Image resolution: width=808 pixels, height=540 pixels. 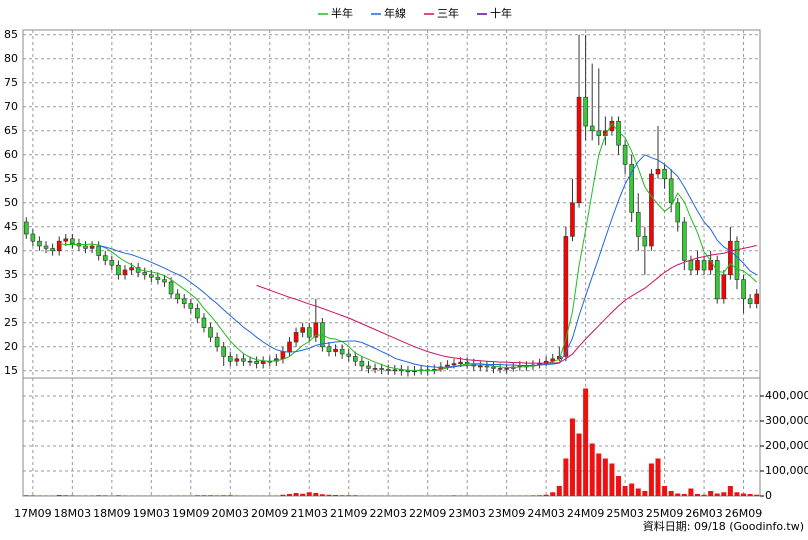 I want to click on y-tick-label: 35, so click(x=11, y=274).